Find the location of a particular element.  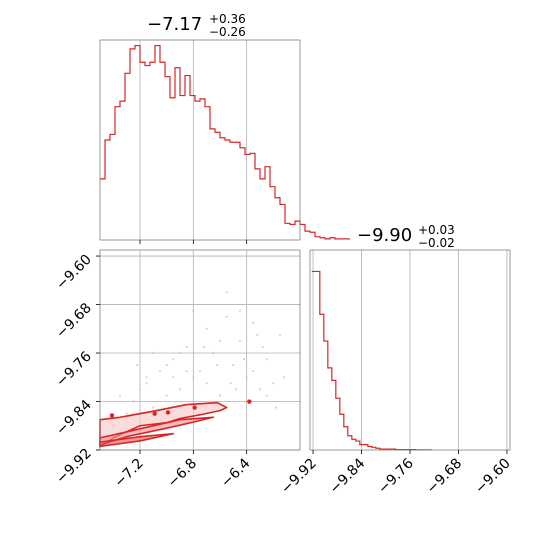

contour-x-tick-label: −6.4 is located at coordinates (235, 472).